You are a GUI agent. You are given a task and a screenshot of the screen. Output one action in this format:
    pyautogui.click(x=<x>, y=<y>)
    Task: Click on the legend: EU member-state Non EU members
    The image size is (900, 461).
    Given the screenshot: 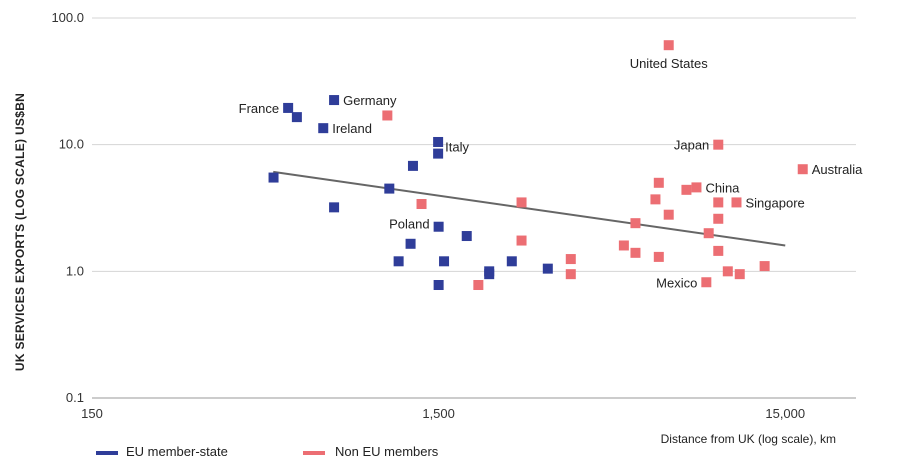 What is the action you would take?
    pyautogui.click(x=267, y=451)
    